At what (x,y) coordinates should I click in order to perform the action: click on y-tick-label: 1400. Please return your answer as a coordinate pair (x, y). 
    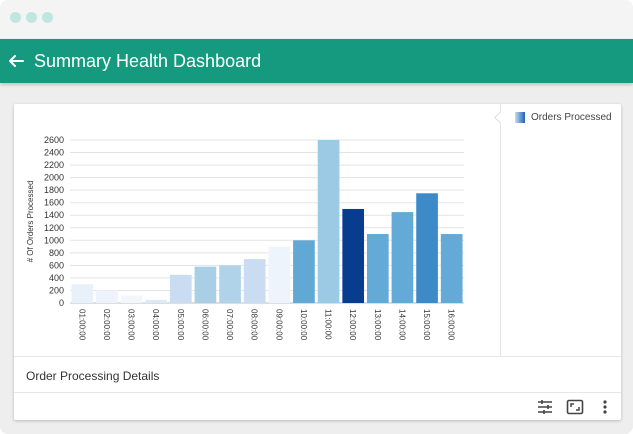
    Looking at the image, I should click on (54, 215).